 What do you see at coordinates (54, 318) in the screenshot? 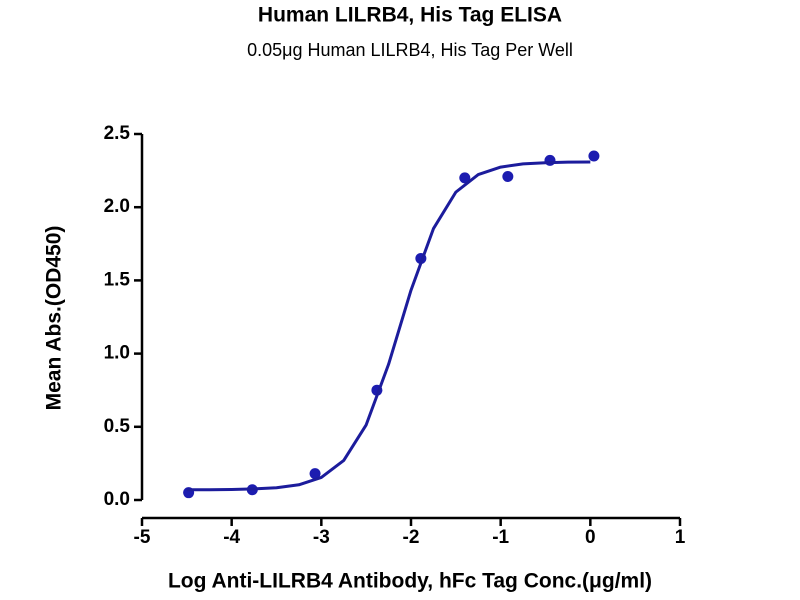
I see `y-axis-label: Mean Abs.(OD450)` at bounding box center [54, 318].